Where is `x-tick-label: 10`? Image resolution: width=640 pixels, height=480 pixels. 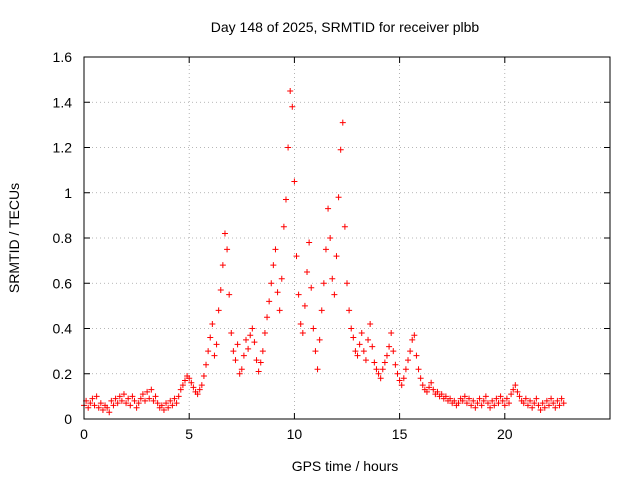 x-tick-label: 10 is located at coordinates (295, 434).